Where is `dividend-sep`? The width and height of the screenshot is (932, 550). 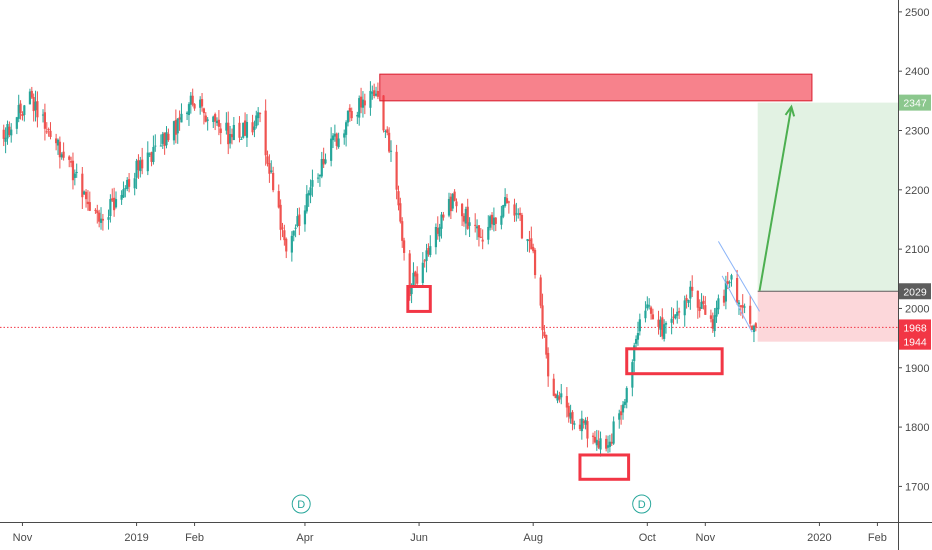
dividend-sep is located at coordinates (642, 504).